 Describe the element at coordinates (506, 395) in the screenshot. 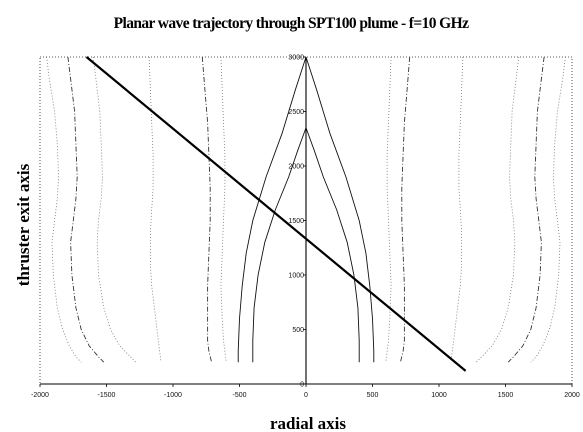

I see `x-tick-label: 1500` at that location.